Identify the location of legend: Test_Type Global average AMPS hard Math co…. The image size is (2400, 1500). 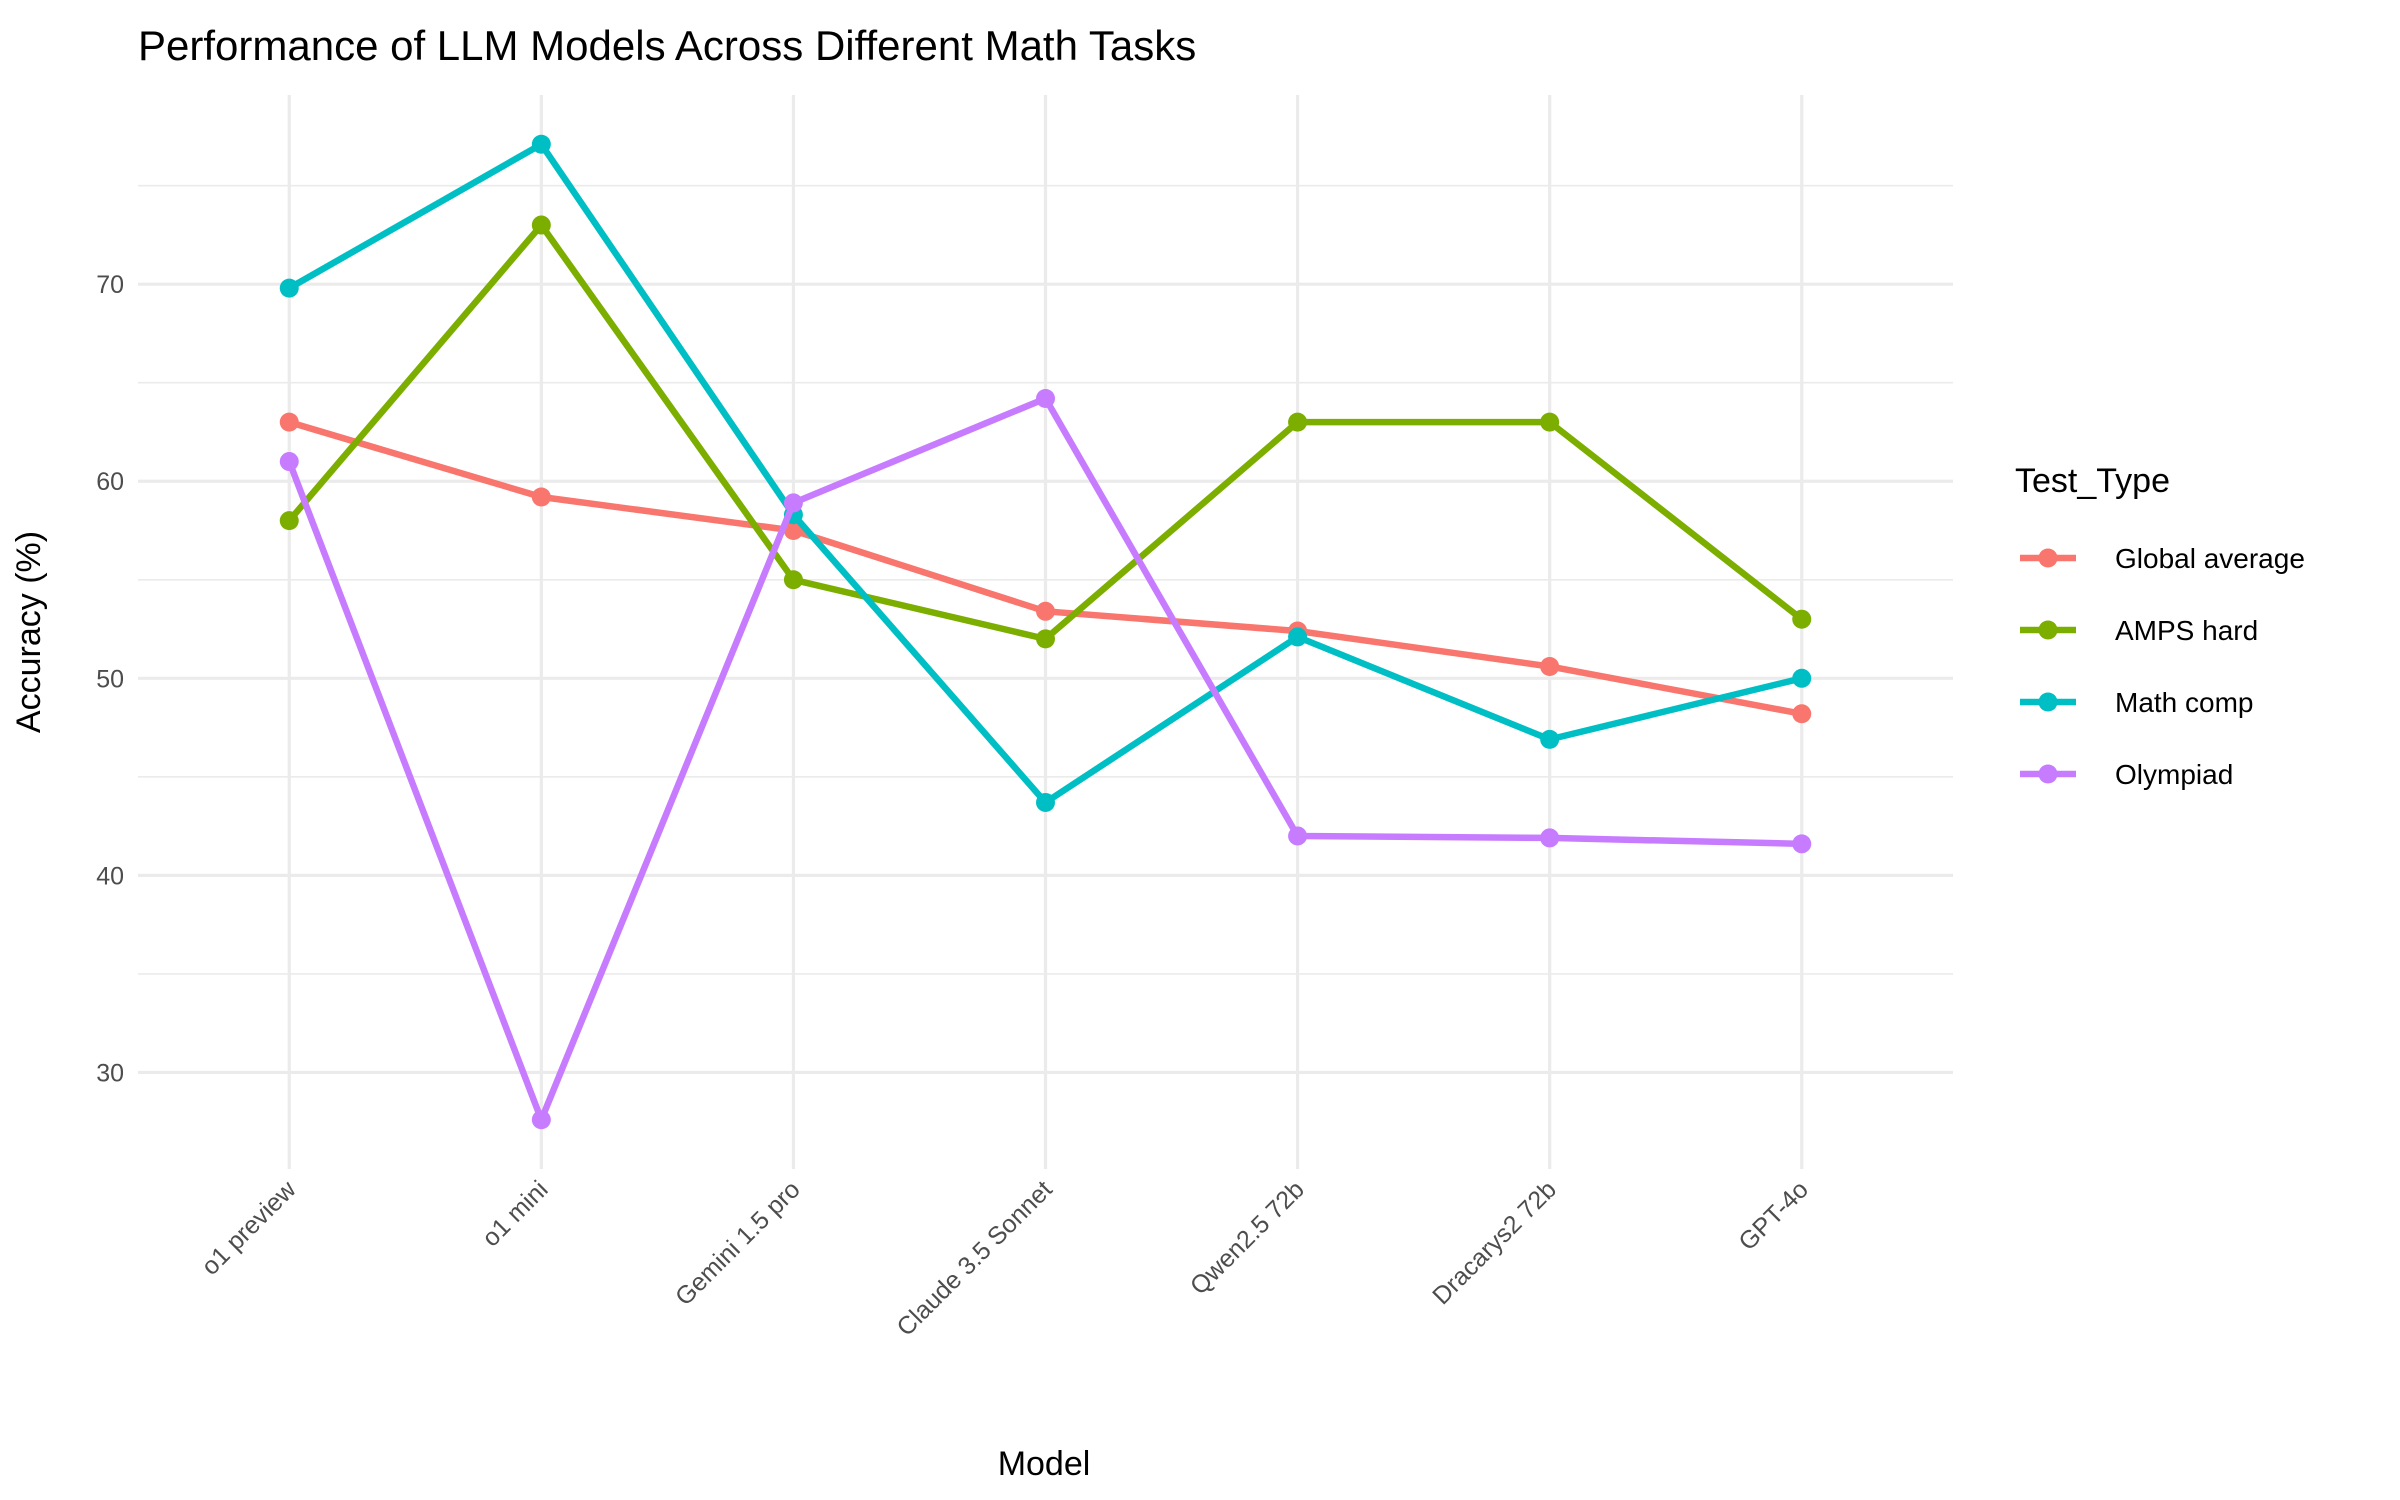
(2160, 626).